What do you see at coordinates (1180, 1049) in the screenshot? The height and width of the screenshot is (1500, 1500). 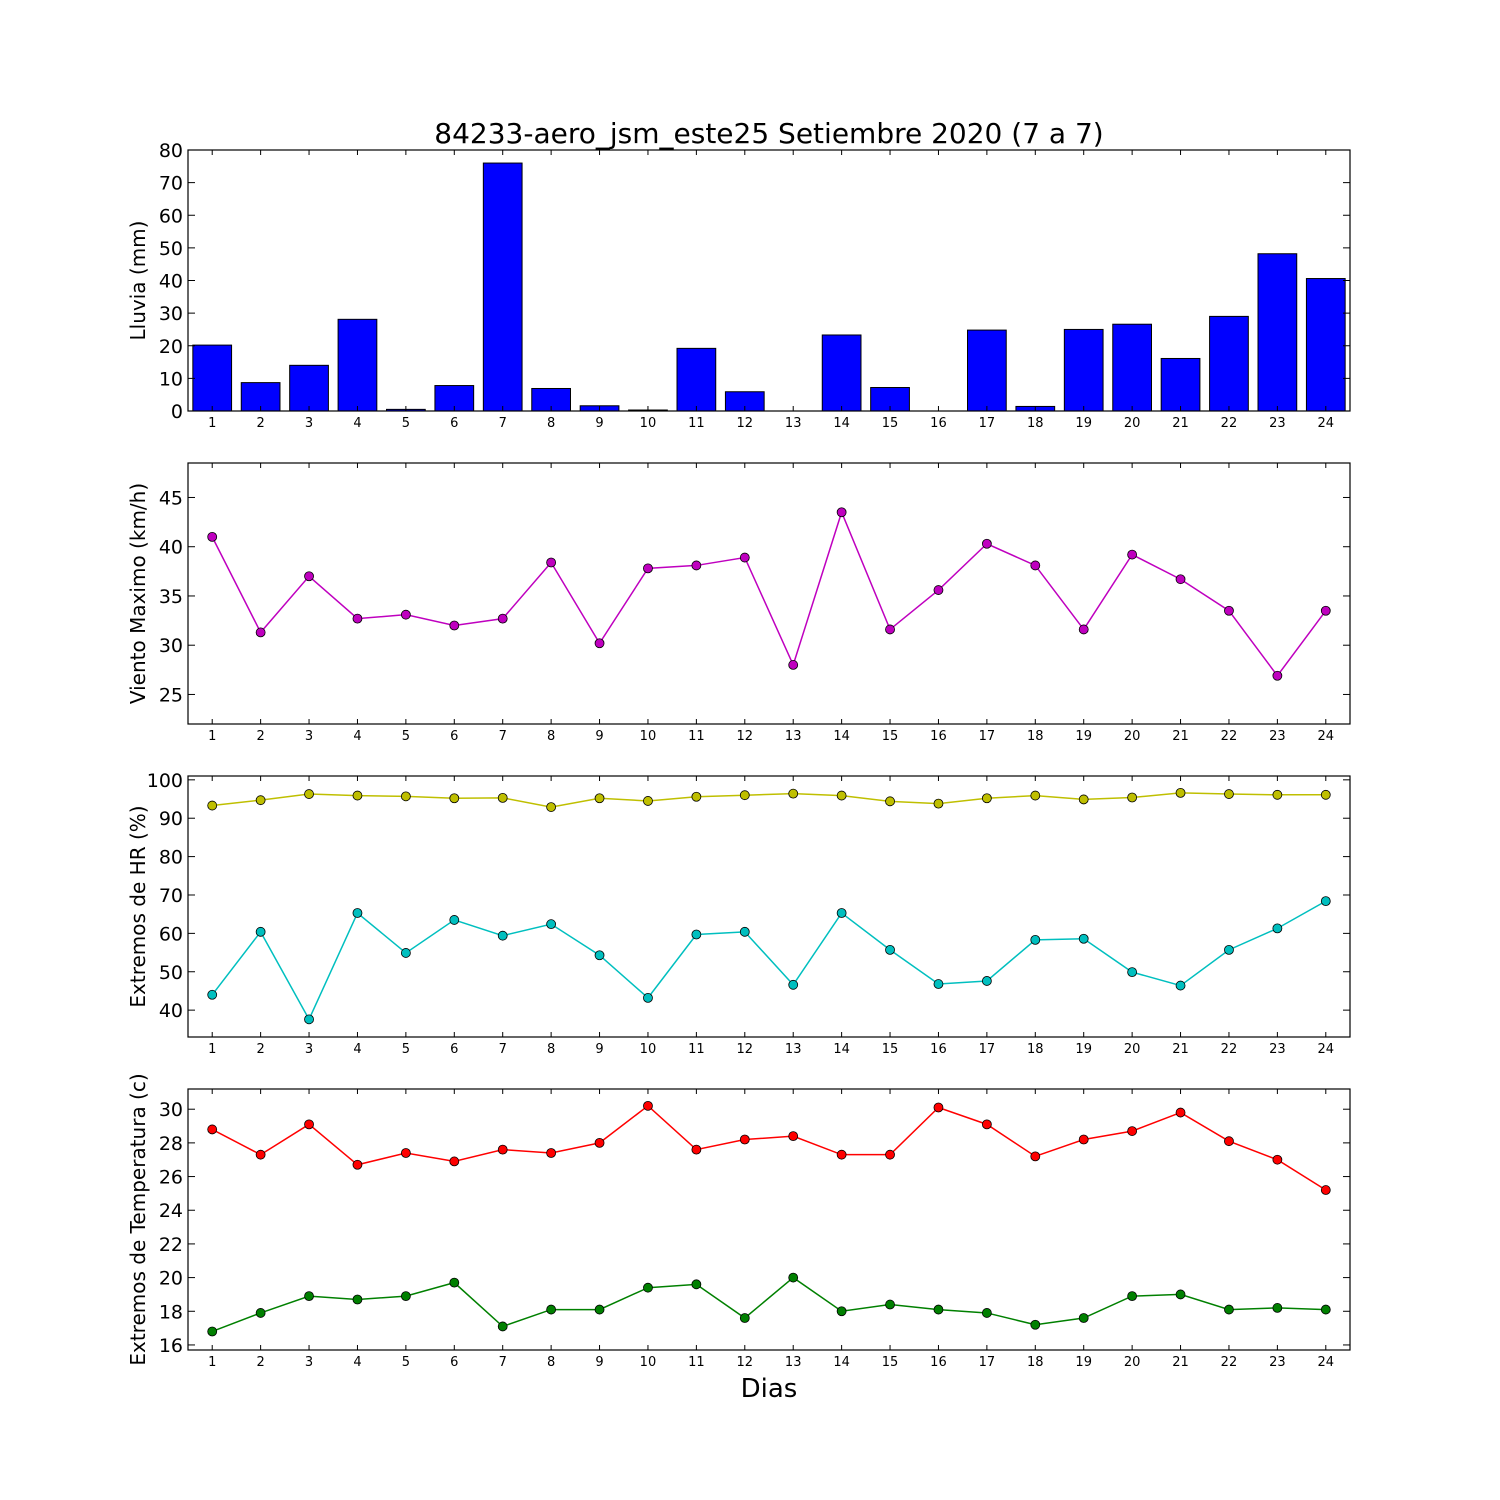 I see `humidity-x-tick-label: 21` at bounding box center [1180, 1049].